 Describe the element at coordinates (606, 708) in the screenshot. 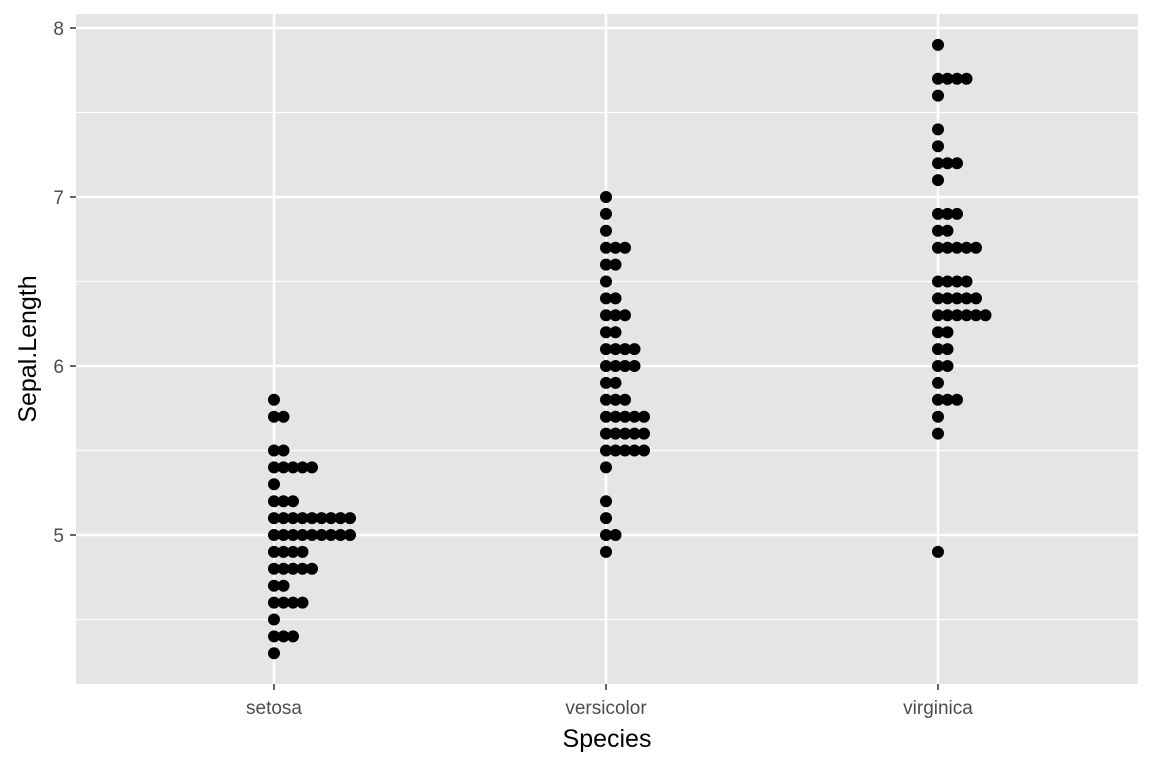

I see `x-tick-label-versicolor: versicolor` at that location.